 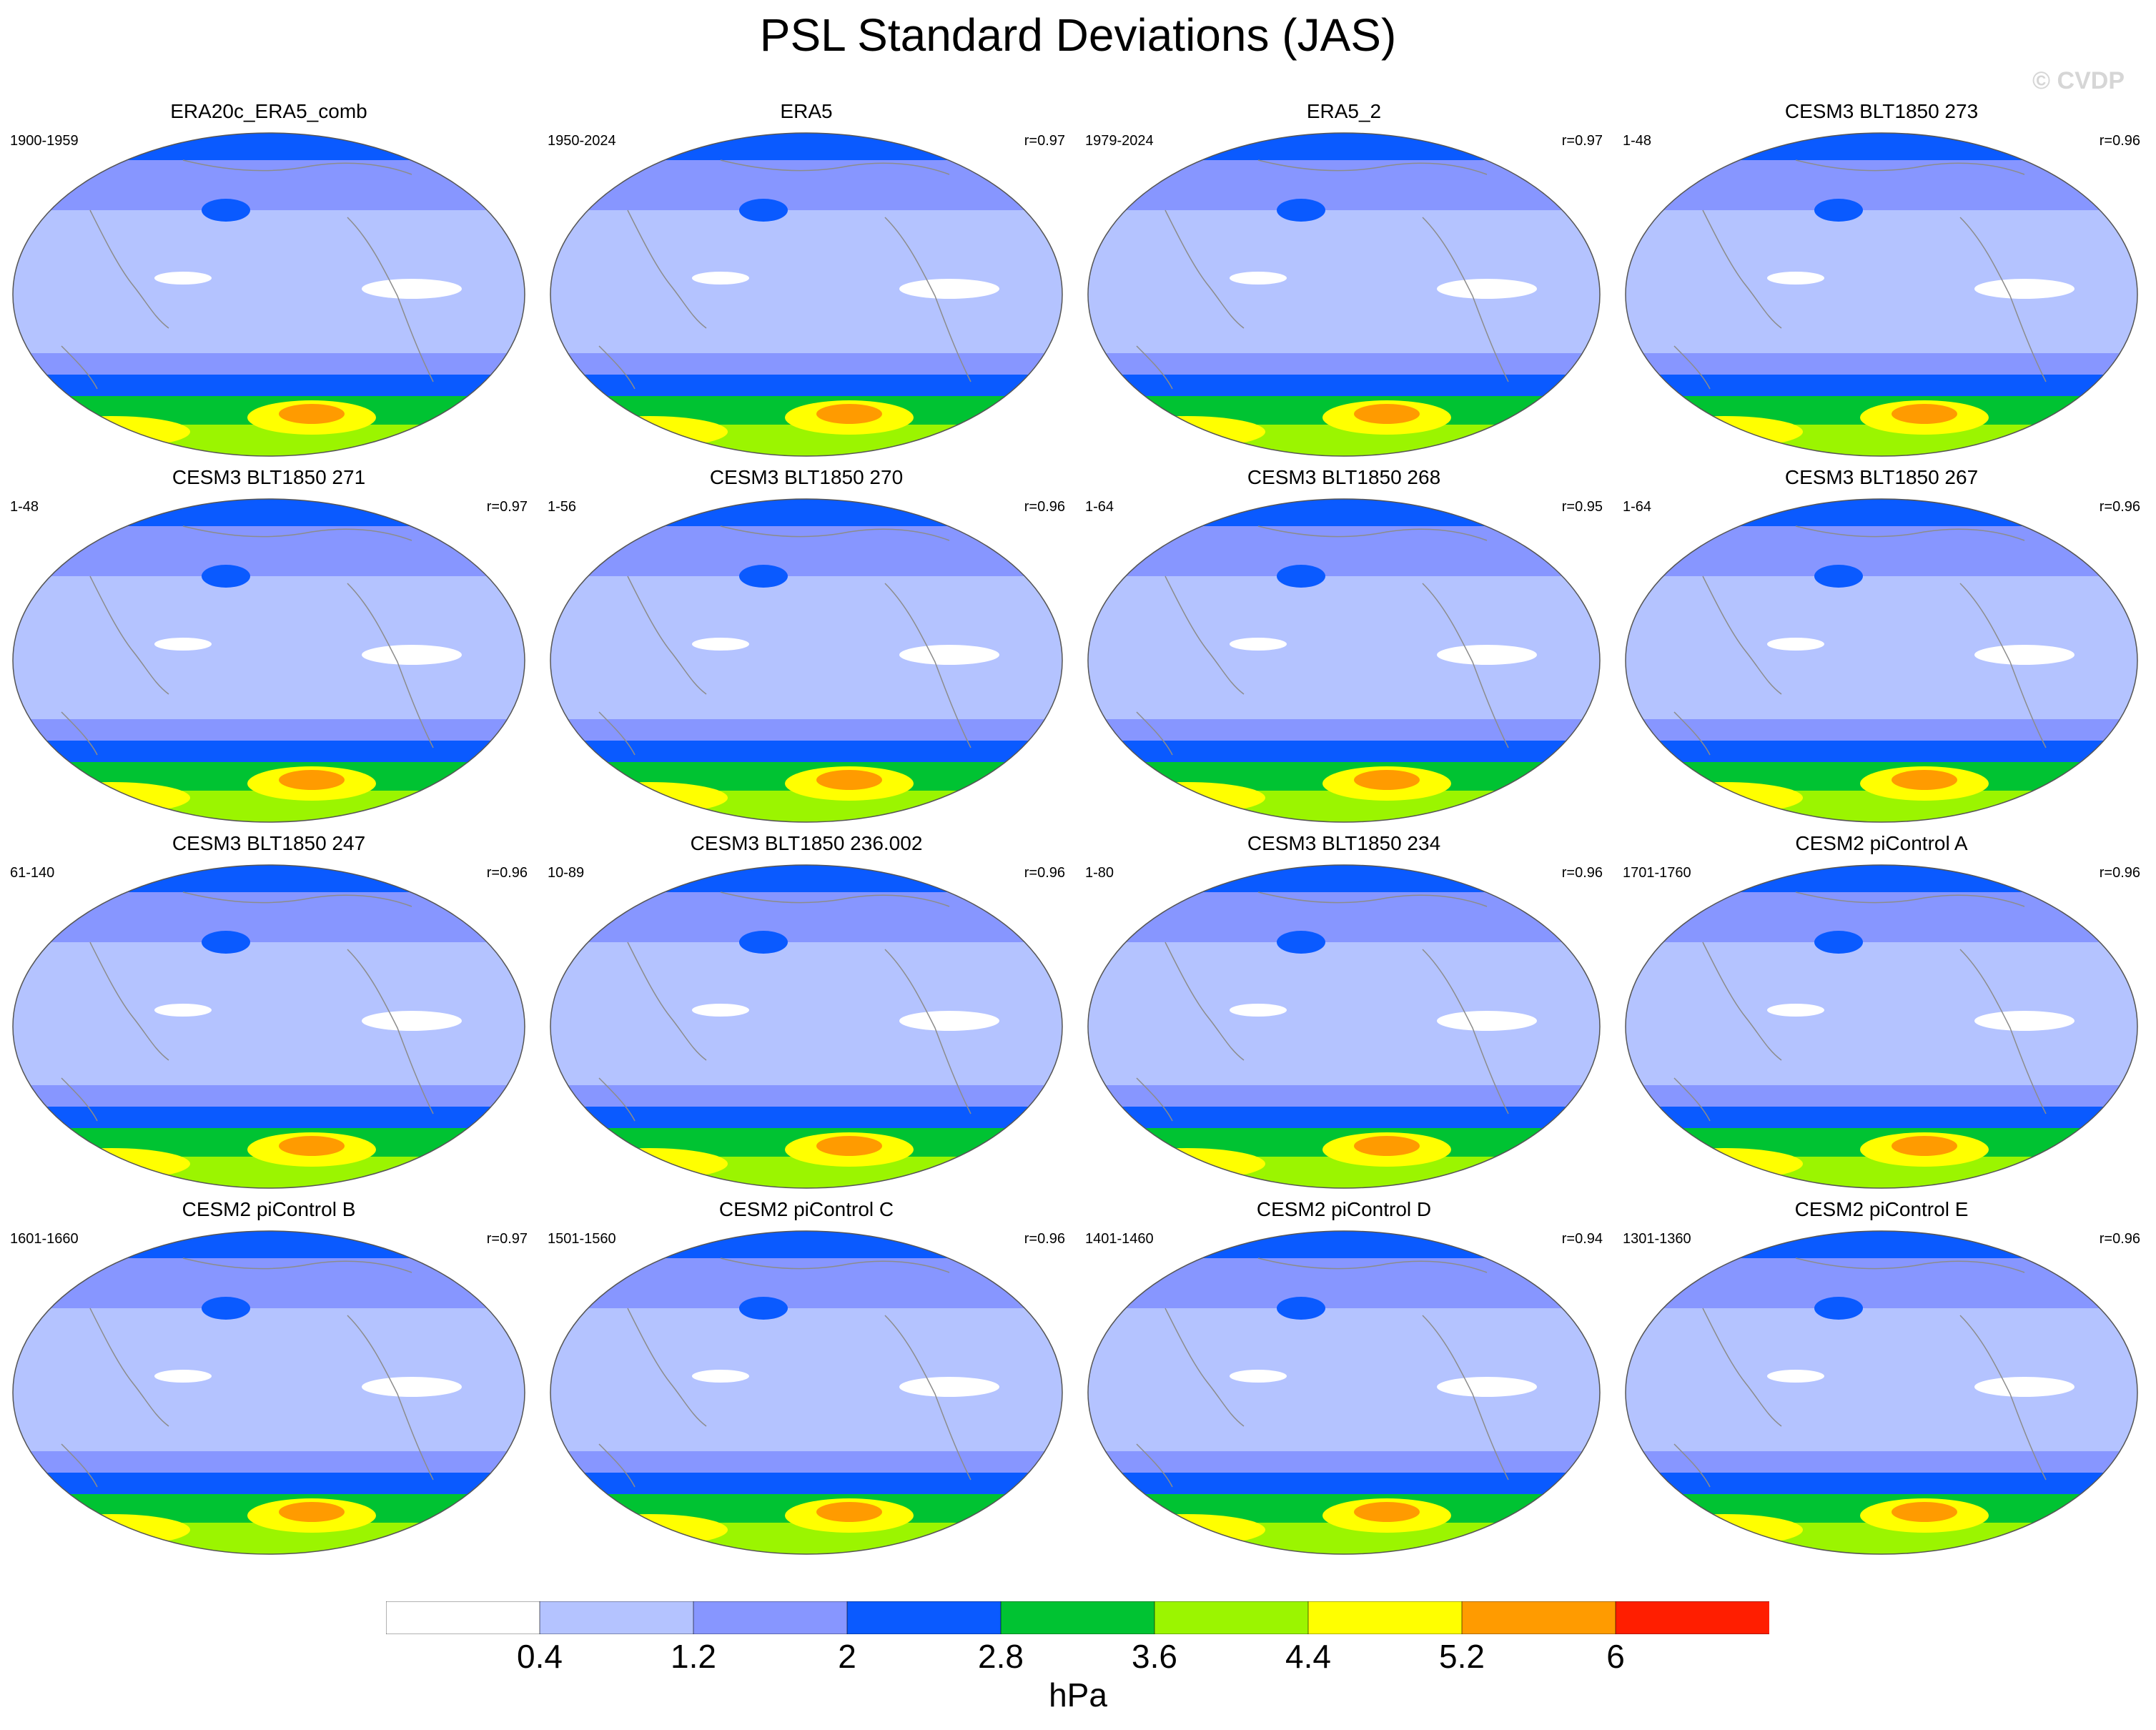 I want to click on panel-period: 1301-1360, so click(x=1657, y=1239).